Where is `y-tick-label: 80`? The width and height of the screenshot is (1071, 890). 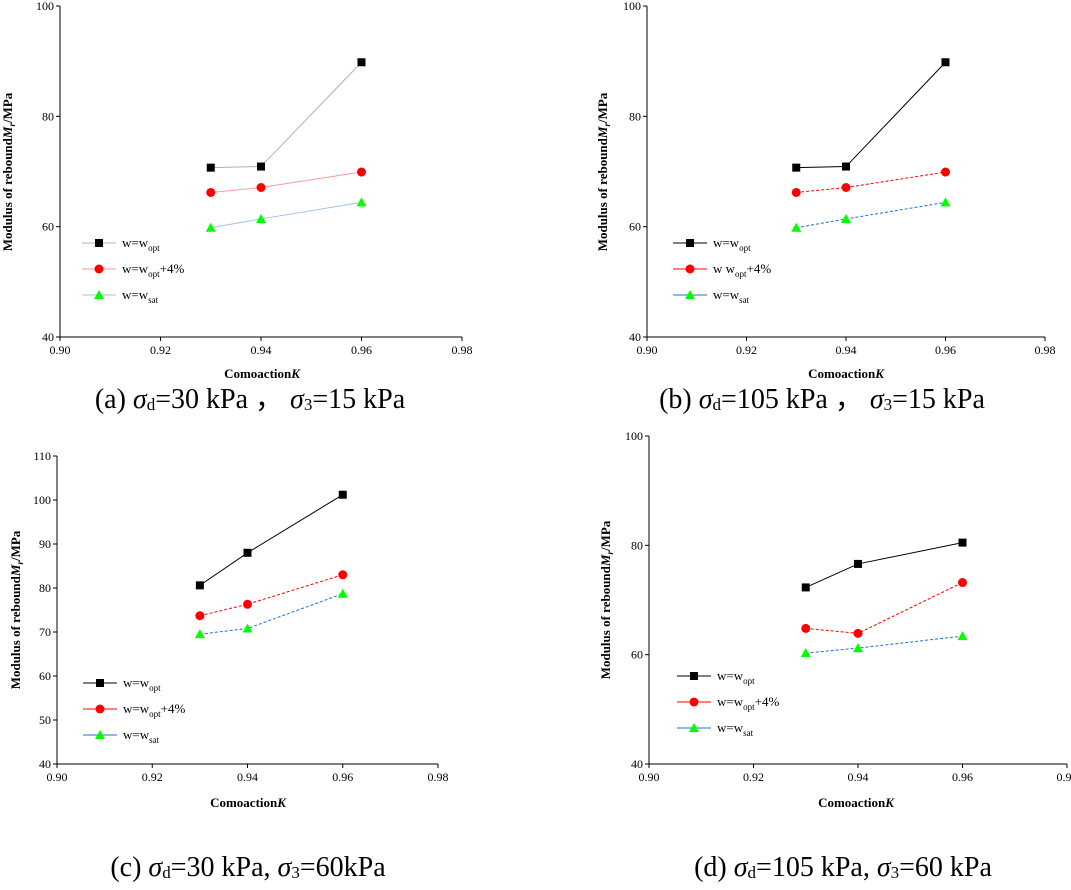 y-tick-label: 80 is located at coordinates (635, 116).